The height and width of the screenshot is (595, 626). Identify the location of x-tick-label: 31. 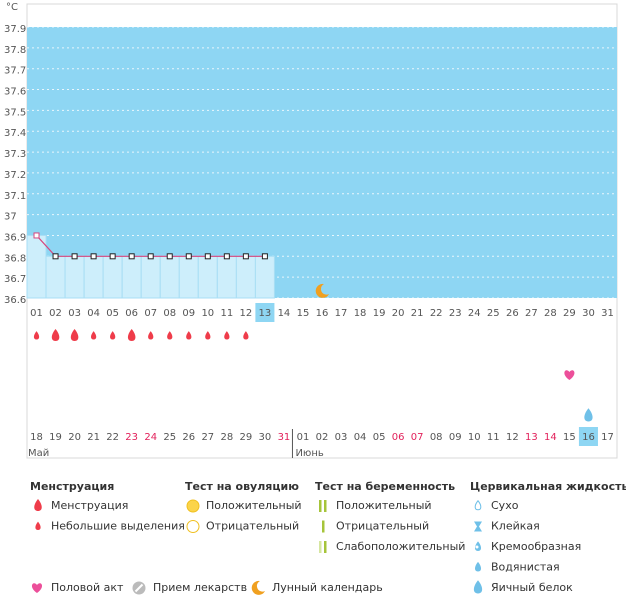
(607, 313).